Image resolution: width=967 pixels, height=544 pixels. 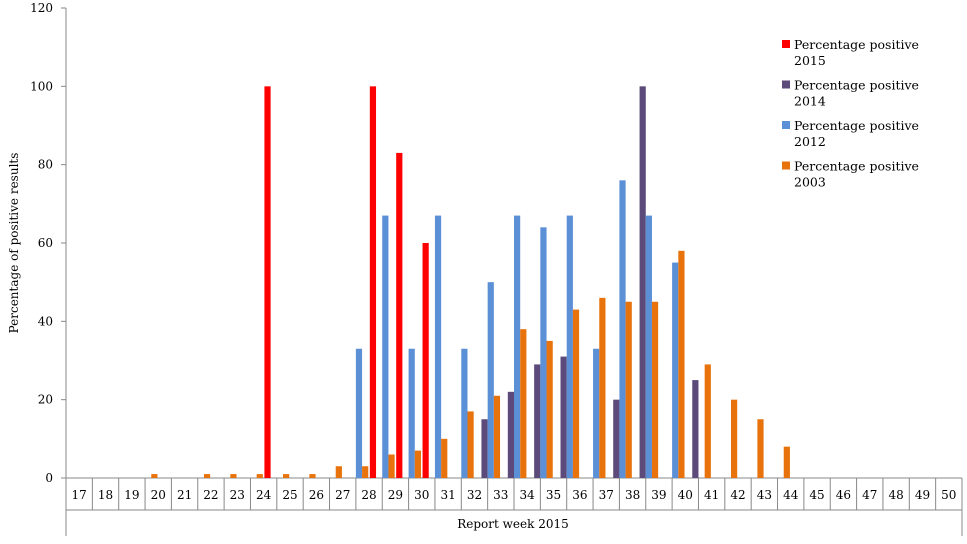 What do you see at coordinates (158, 495) in the screenshot?
I see `x-tick-label: 20` at bounding box center [158, 495].